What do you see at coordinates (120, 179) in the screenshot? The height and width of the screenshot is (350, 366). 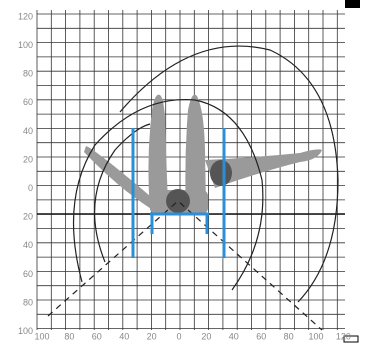 I see `left-arm` at bounding box center [120, 179].